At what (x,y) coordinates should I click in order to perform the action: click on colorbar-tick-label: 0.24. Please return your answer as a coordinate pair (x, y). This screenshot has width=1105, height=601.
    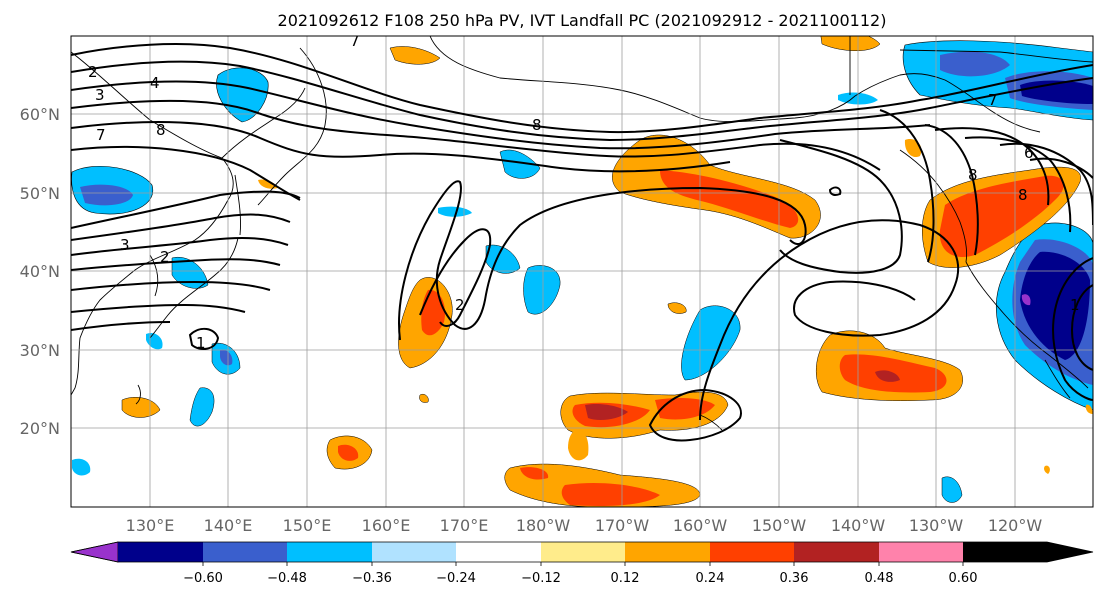
    Looking at the image, I should click on (710, 578).